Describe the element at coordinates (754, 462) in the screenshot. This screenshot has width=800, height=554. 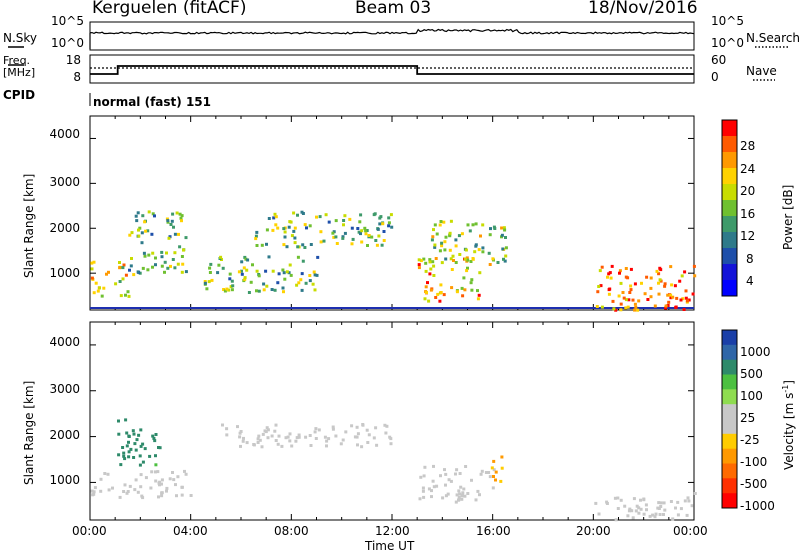
I see `velocity-cb-tick-neg100: -100` at that location.